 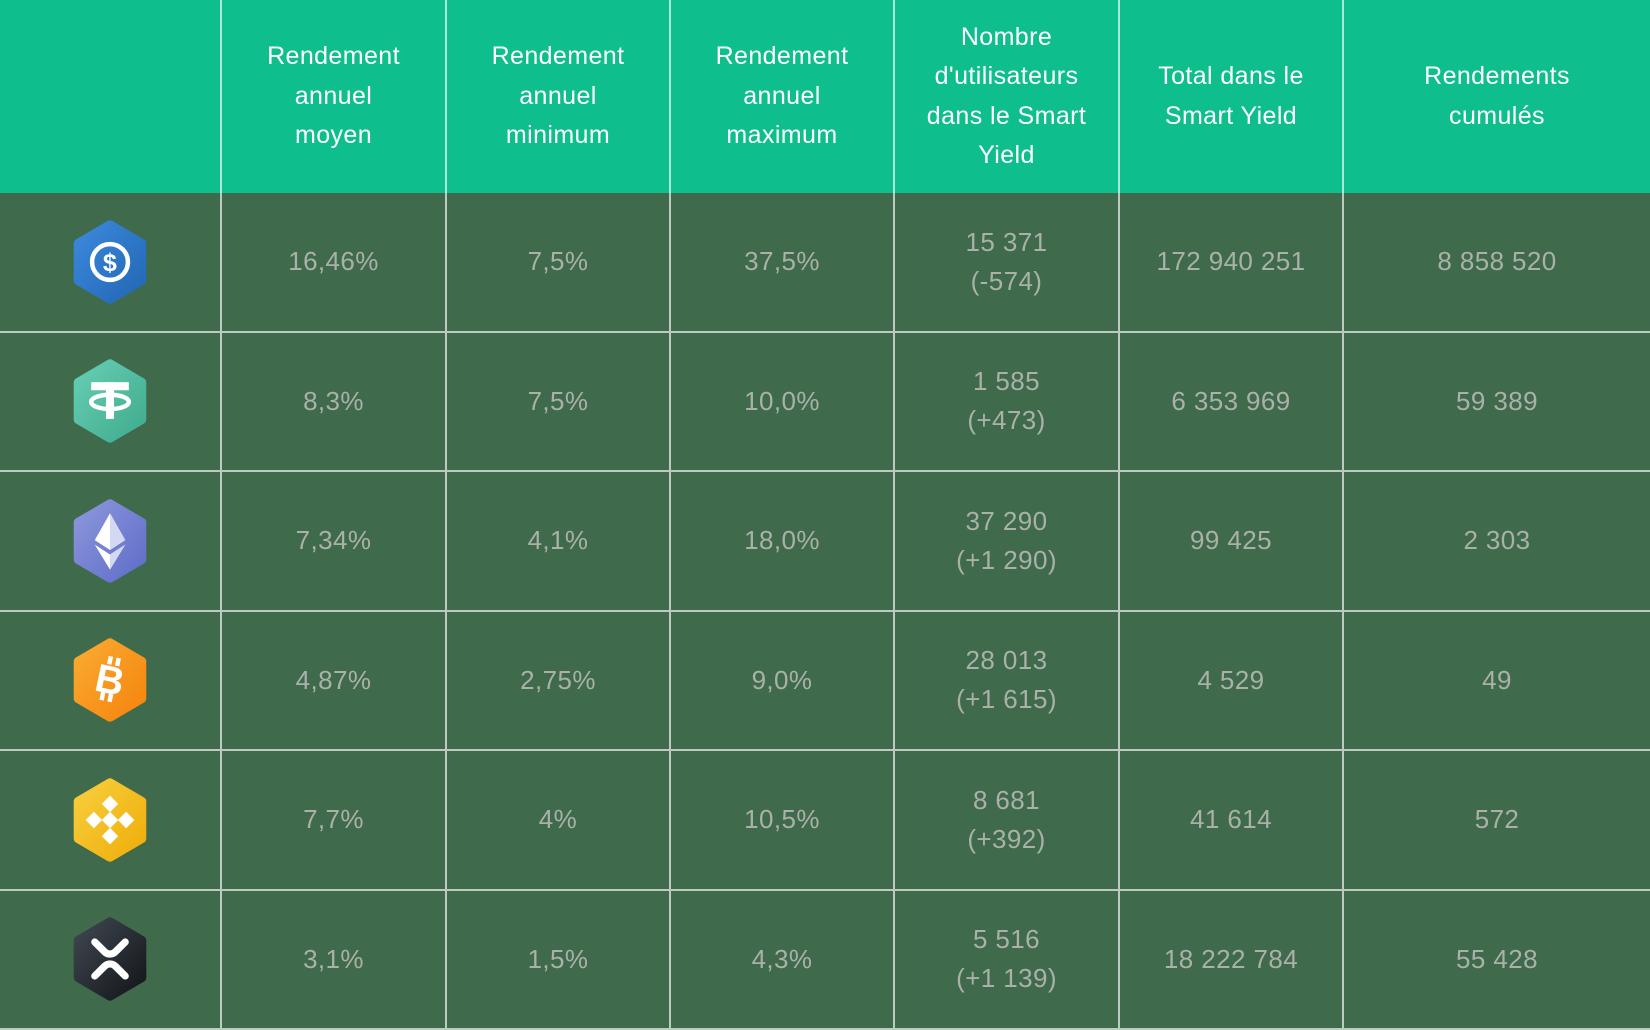 I want to click on users-delta: (+1 615), so click(x=1006, y=699).